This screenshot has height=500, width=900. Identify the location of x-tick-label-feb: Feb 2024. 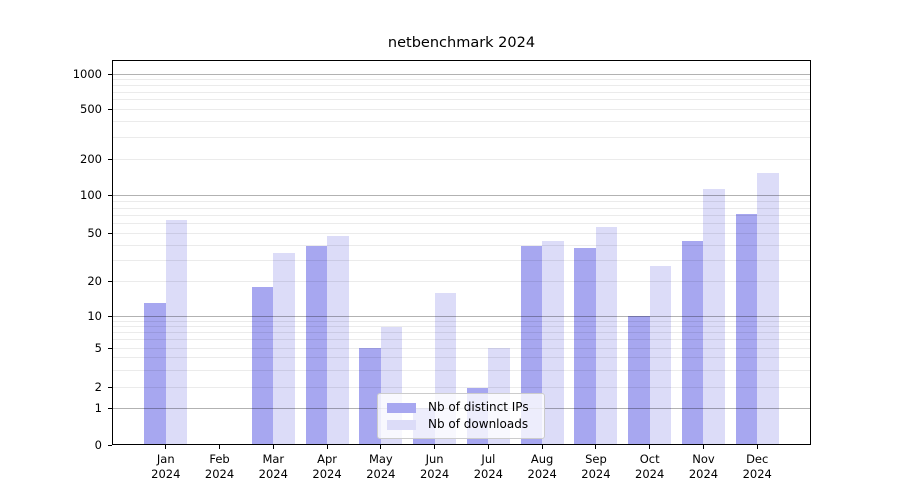
(219, 466).